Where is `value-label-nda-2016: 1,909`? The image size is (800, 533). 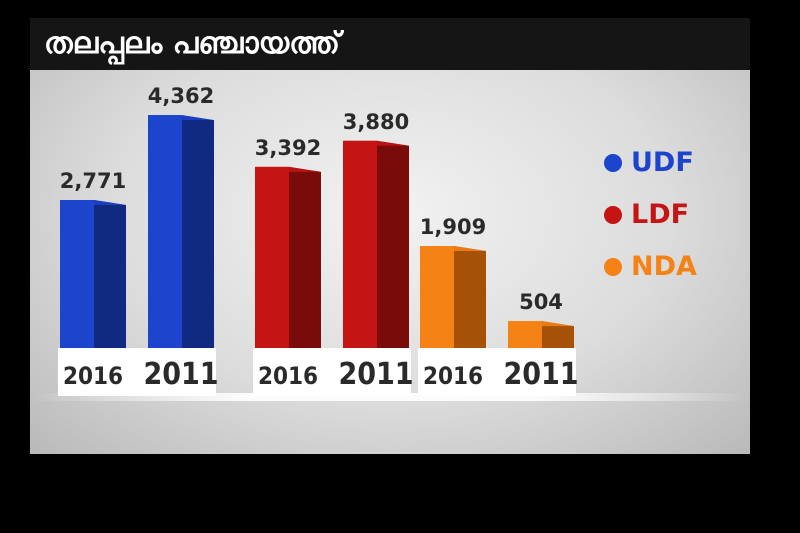 value-label-nda-2016: 1,909 is located at coordinates (453, 227).